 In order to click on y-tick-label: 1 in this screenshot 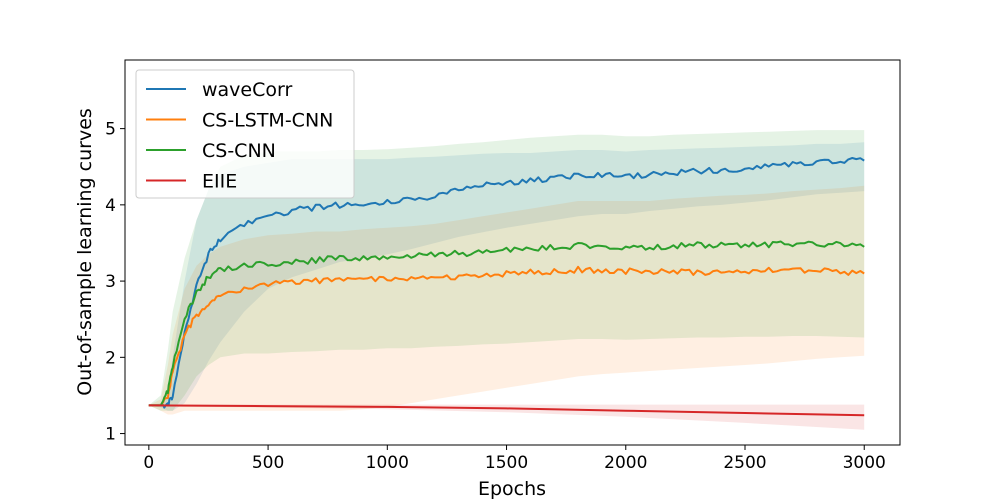, I will do `click(110, 435)`.